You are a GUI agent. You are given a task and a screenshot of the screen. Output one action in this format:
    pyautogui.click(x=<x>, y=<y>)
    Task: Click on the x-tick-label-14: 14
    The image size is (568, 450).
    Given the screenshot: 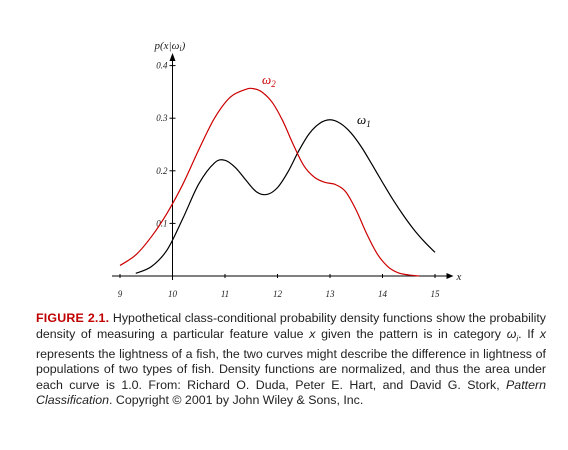 What is the action you would take?
    pyautogui.click(x=383, y=294)
    